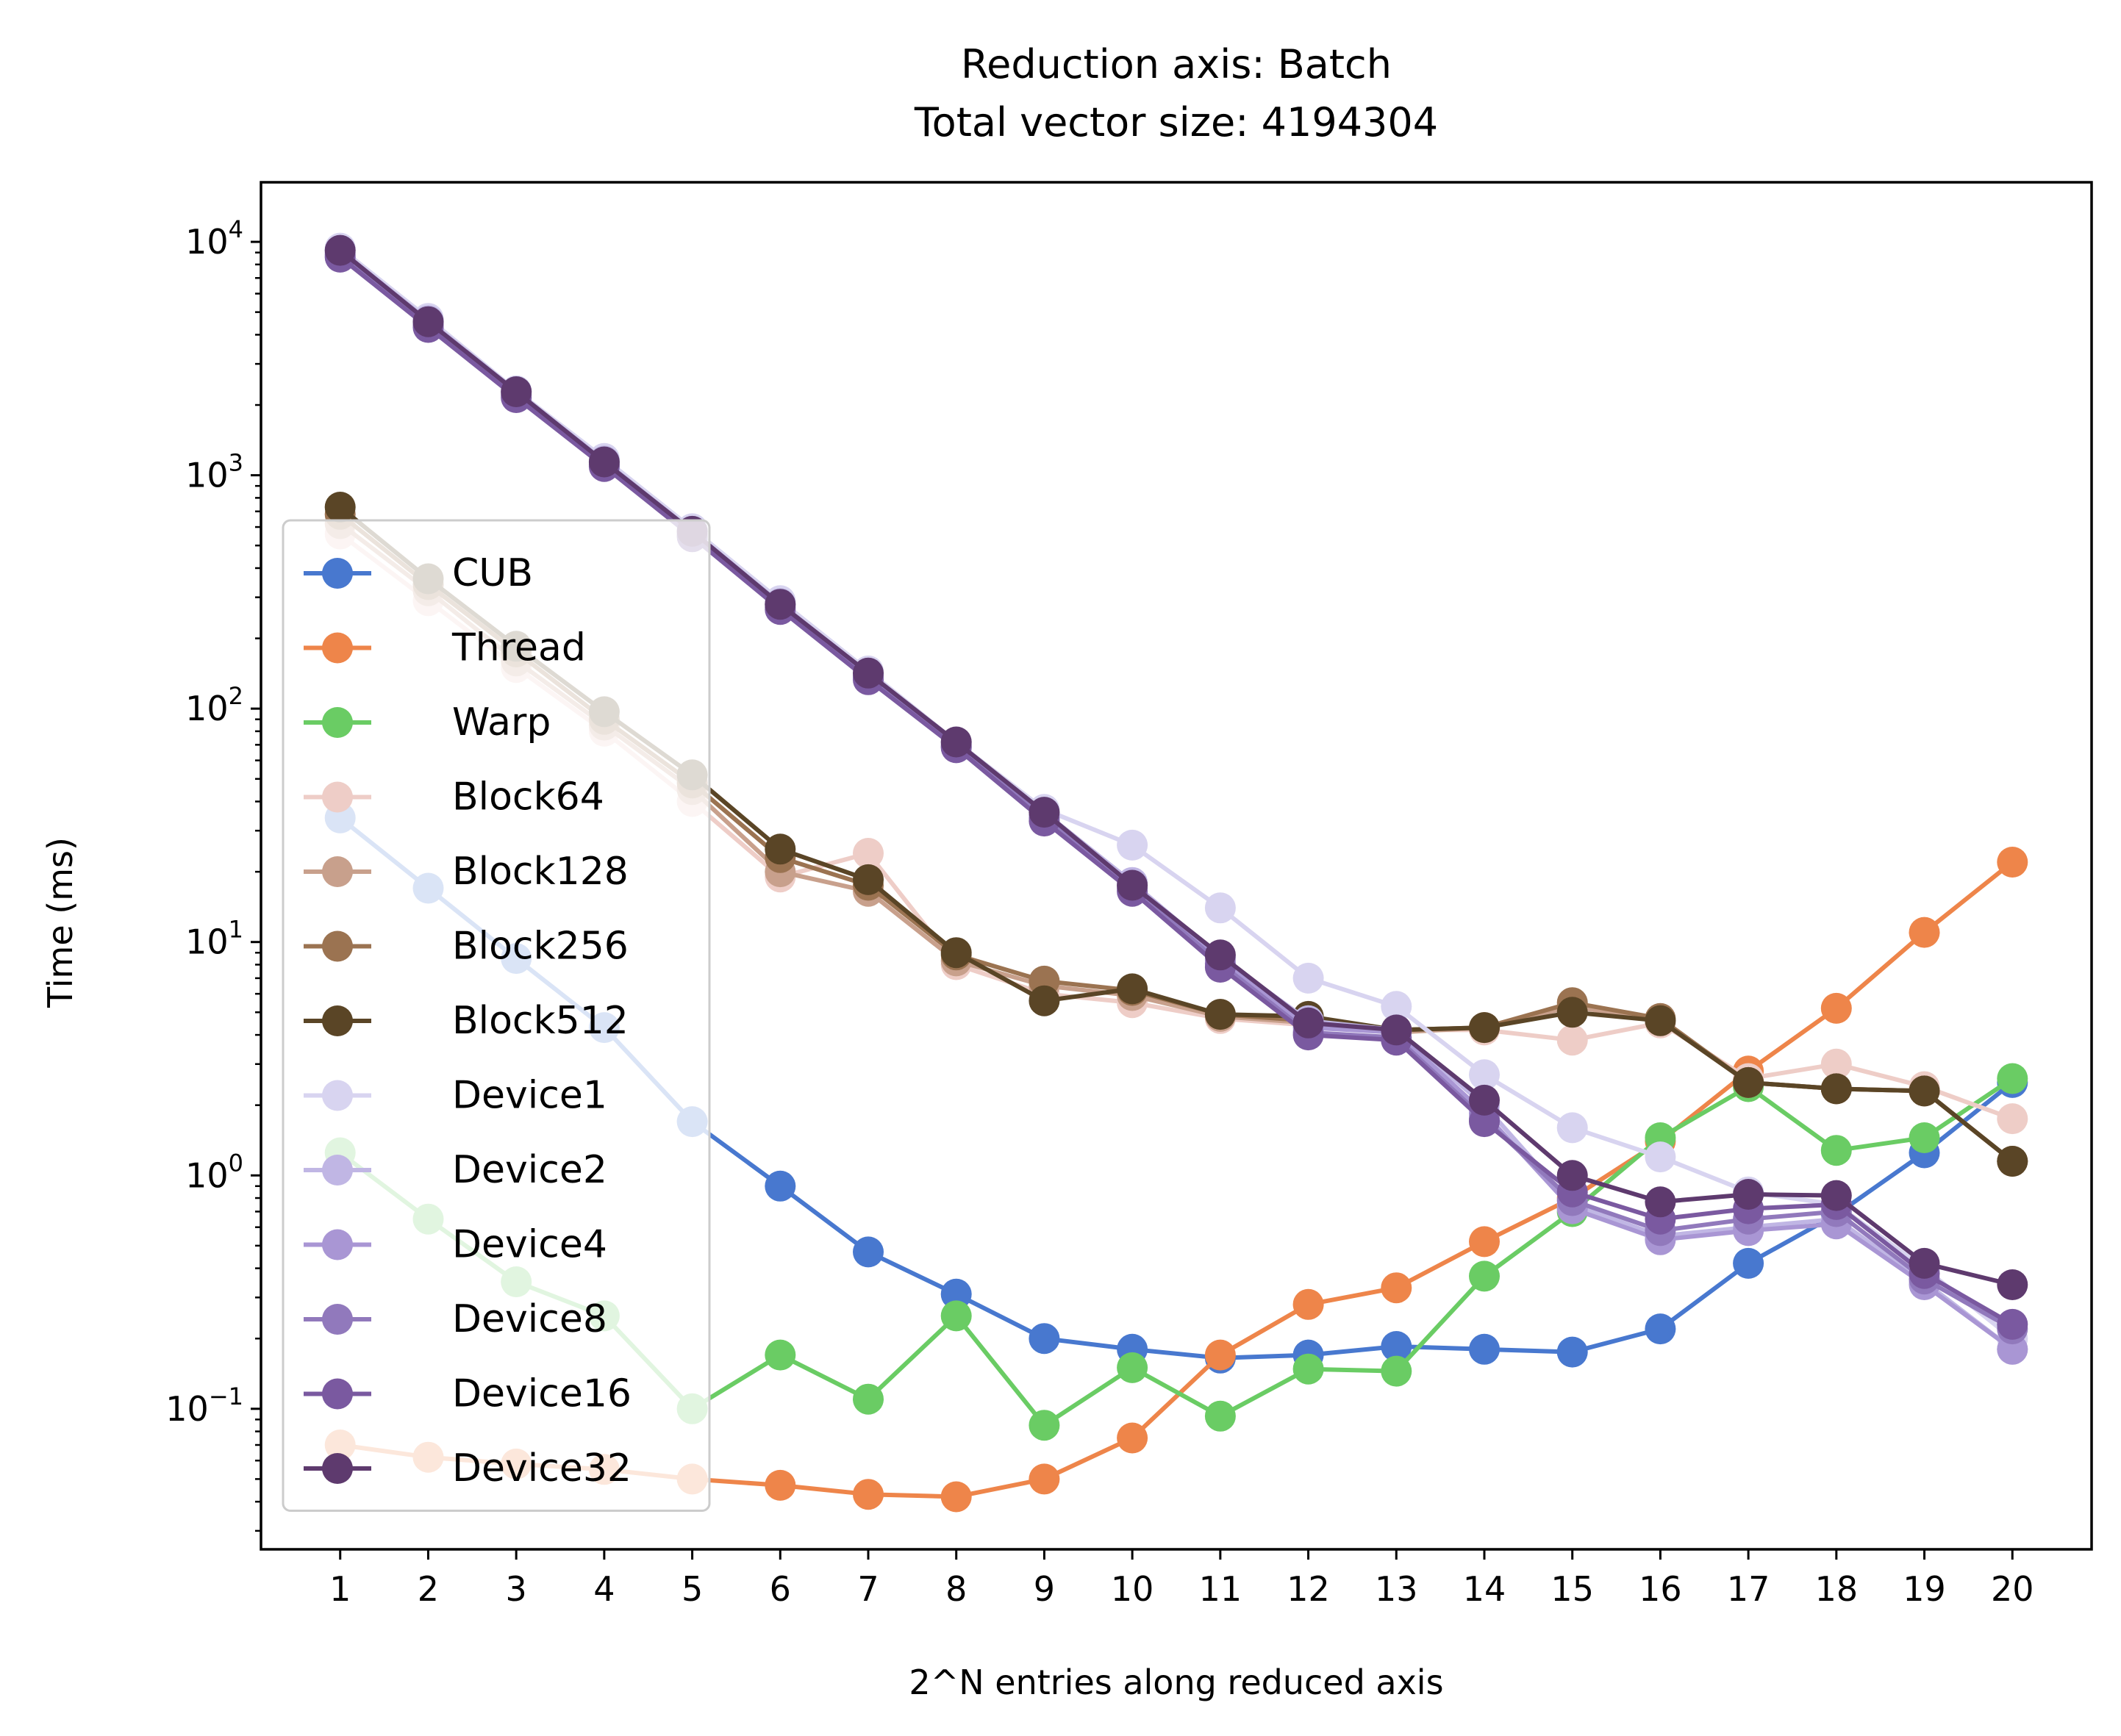 The width and height of the screenshot is (2121, 1736). Describe the element at coordinates (419, 573) in the screenshot. I see `legend-entry: CUB` at that location.